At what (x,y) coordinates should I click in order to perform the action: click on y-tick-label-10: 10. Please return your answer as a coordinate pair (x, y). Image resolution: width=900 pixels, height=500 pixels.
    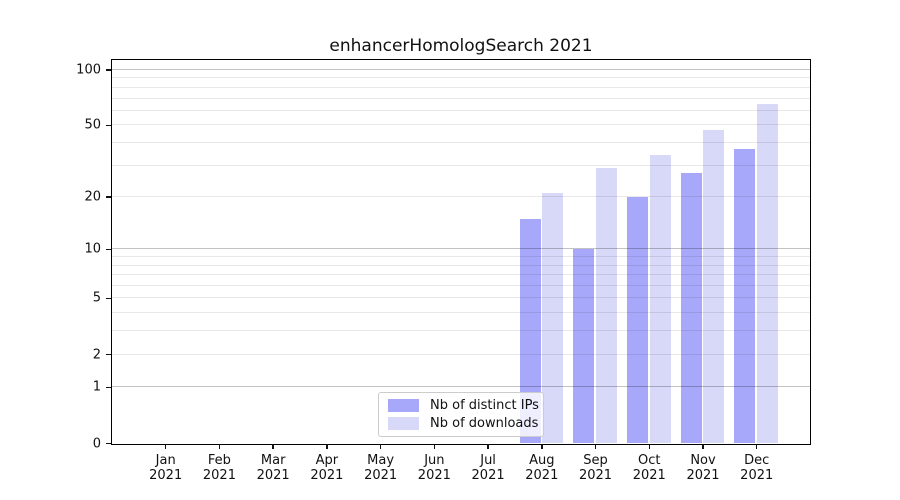
    Looking at the image, I should click on (92, 249).